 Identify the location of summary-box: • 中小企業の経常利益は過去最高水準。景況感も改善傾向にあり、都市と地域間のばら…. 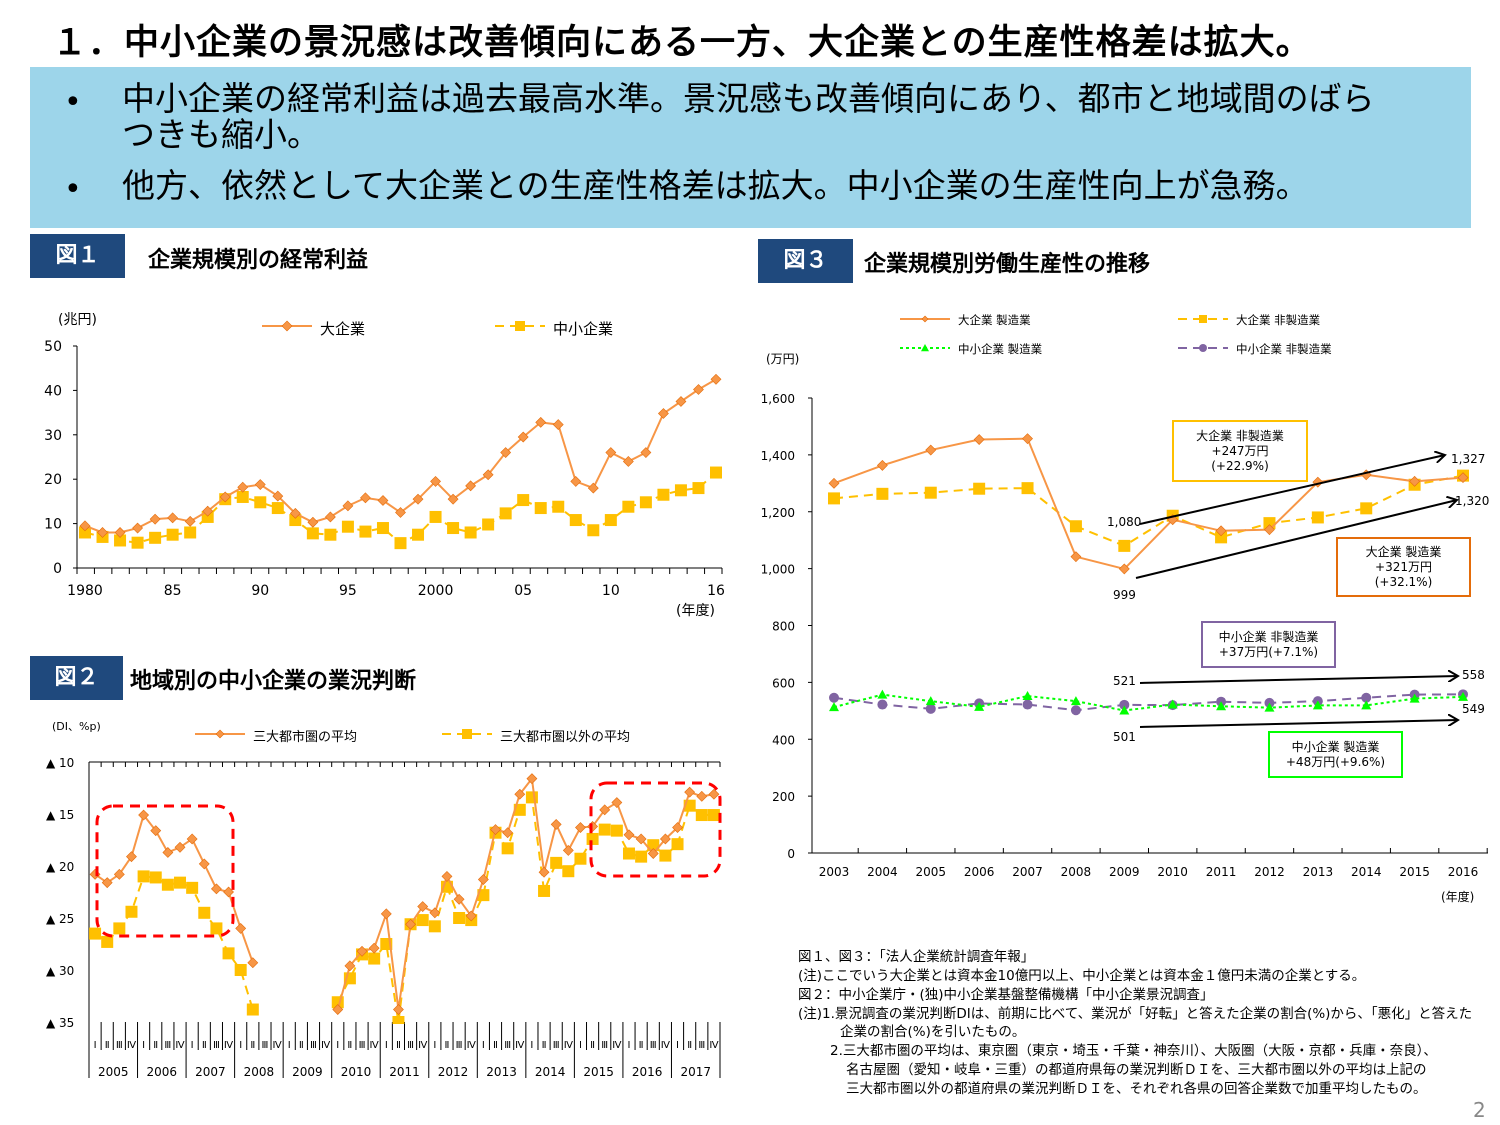
(750, 147).